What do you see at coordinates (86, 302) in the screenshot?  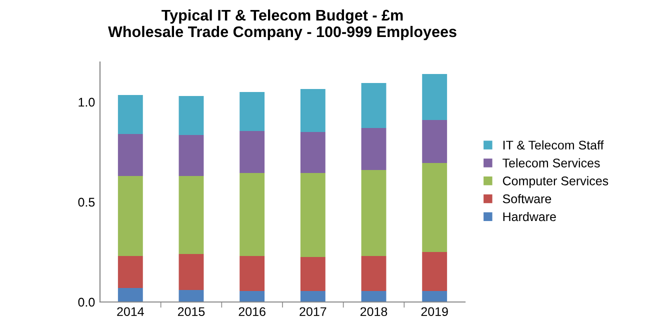 I see `y-tick-label: 0.0` at bounding box center [86, 302].